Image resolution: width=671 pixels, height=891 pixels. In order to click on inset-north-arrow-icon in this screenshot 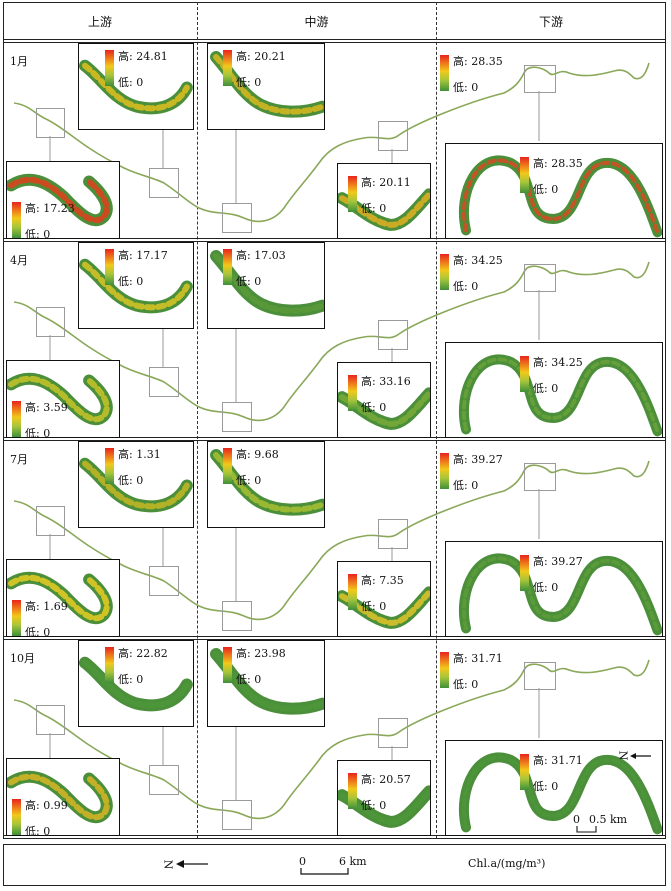, I will do `click(640, 756)`.